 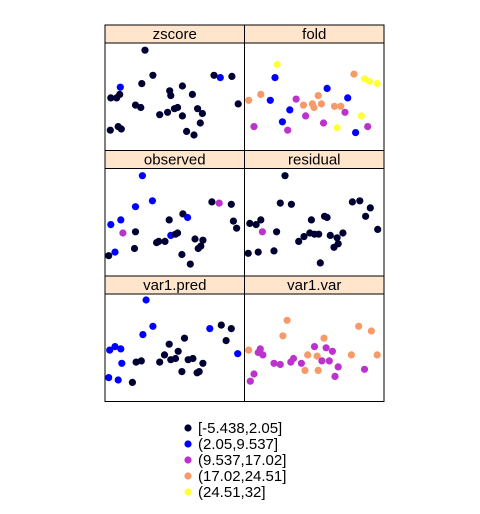 What do you see at coordinates (240, 428) in the screenshot?
I see `legend-label: [-5.438,2.05]` at bounding box center [240, 428].